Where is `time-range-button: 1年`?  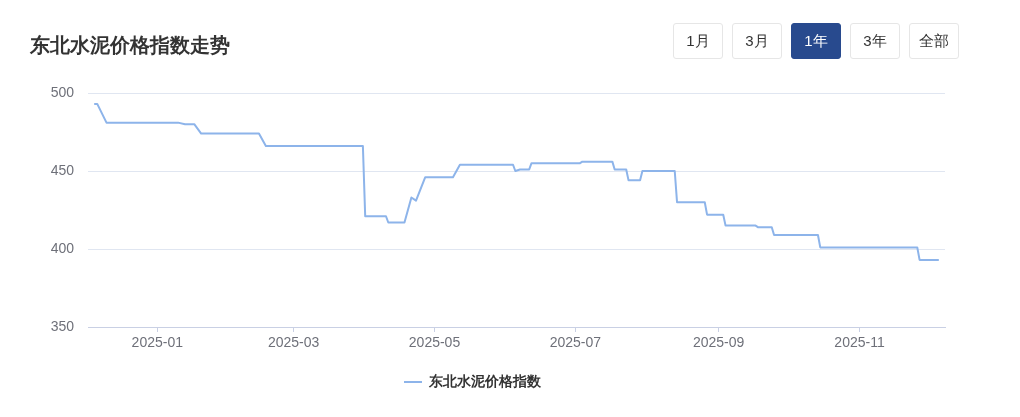 time-range-button: 1年 is located at coordinates (816, 41).